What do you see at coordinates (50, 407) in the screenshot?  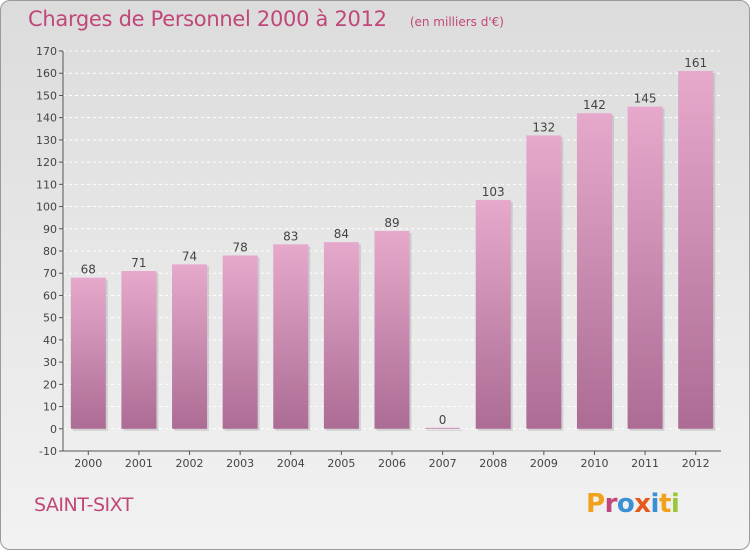 I see `y-tick-label: 10` at bounding box center [50, 407].